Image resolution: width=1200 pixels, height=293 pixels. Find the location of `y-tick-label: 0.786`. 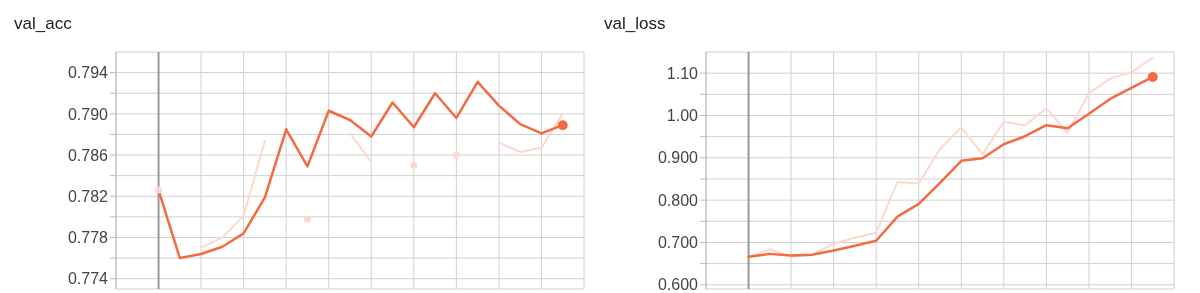

y-tick-label: 0.786 is located at coordinates (88, 155).